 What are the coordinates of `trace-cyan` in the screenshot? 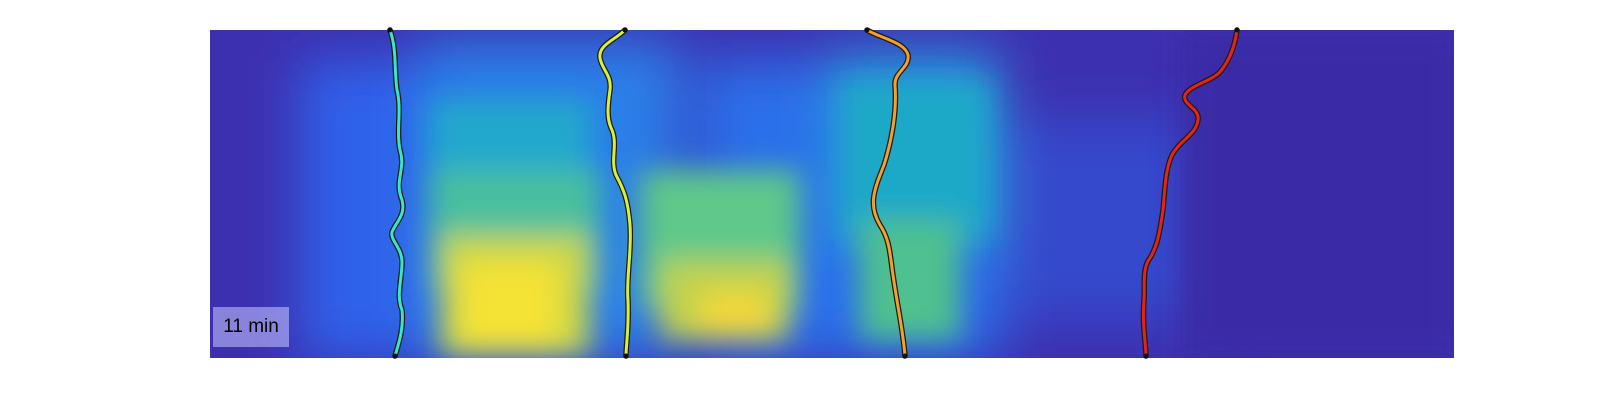 It's located at (396, 193).